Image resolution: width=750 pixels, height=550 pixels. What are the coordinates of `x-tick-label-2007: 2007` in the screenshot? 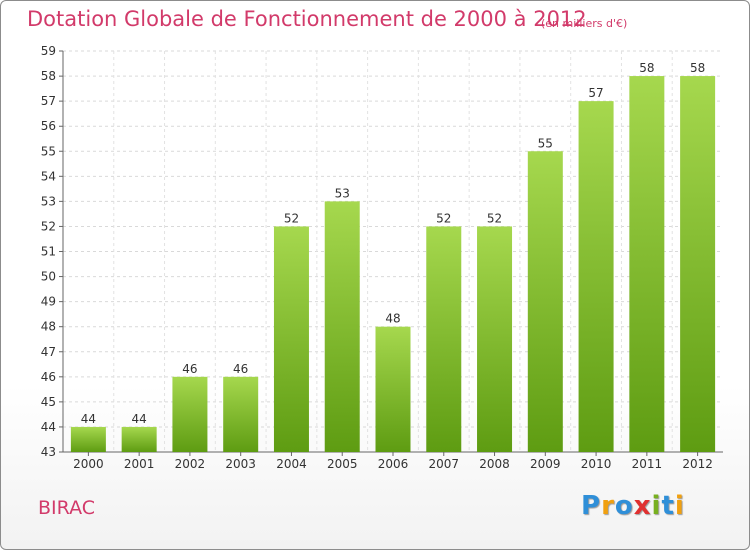 It's located at (443, 464).